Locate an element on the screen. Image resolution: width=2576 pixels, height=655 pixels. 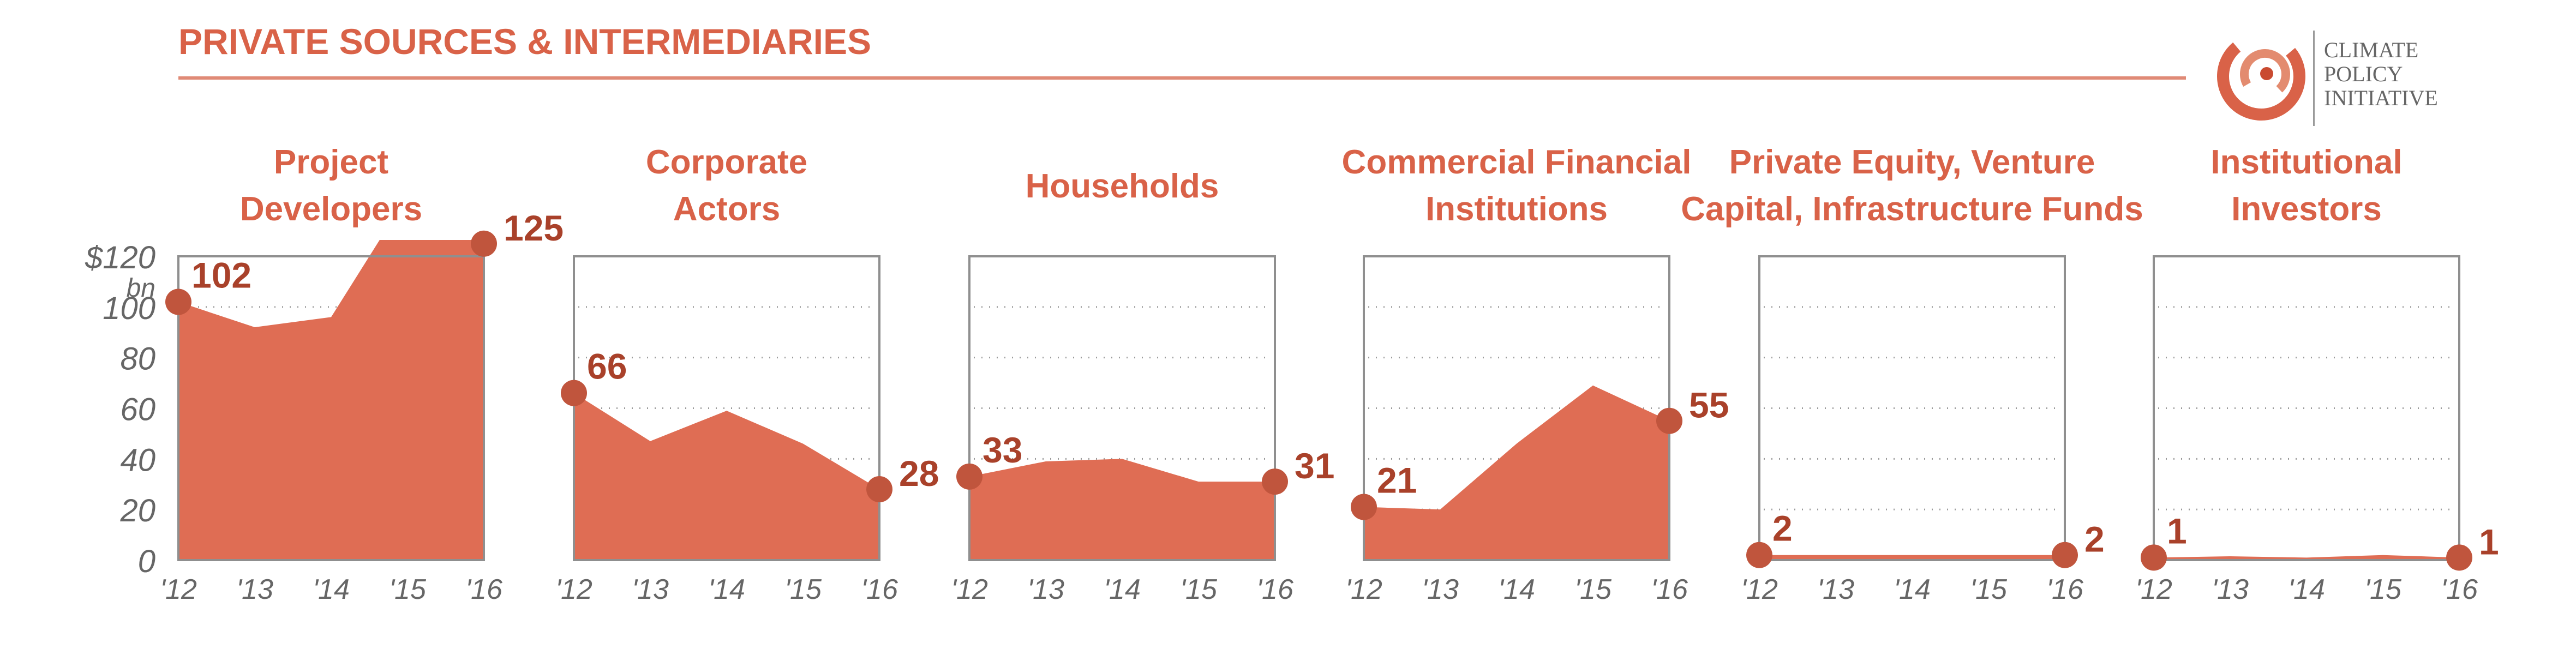
start-value-label: 21 is located at coordinates (1397, 480).